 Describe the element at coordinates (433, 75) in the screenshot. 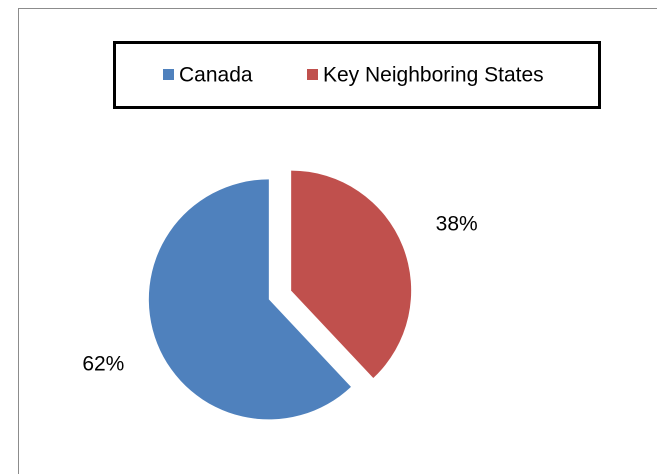

I see `legend-label: Key Neighboring States` at that location.